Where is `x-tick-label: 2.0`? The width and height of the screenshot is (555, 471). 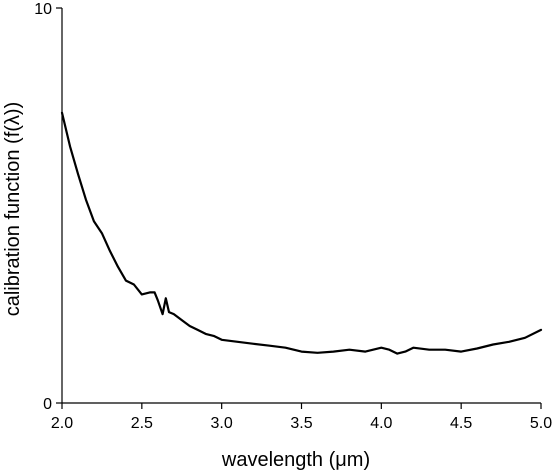 x-tick-label: 2.0 is located at coordinates (62, 423).